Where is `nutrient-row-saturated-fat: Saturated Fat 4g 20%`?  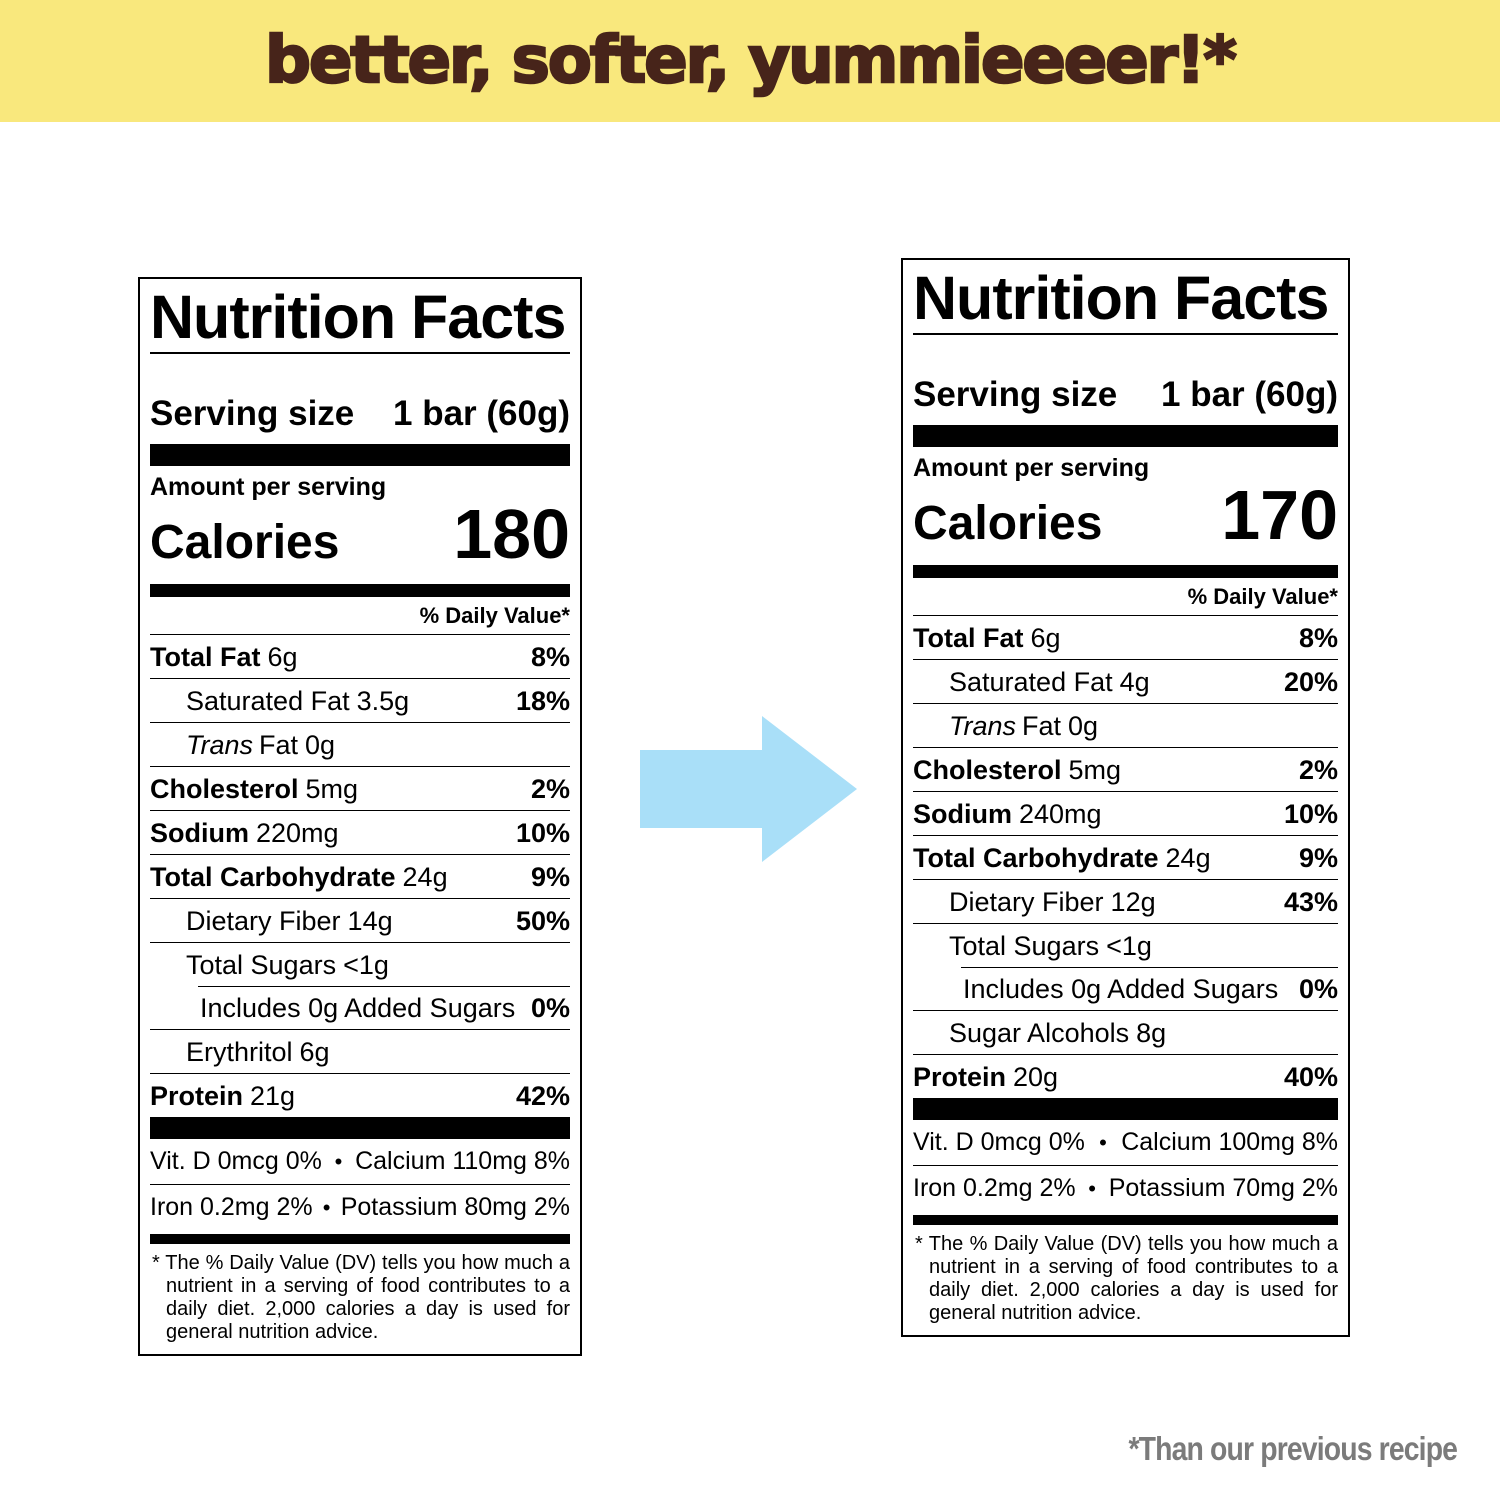 nutrient-row-saturated-fat: Saturated Fat 4g 20% is located at coordinates (1125, 681).